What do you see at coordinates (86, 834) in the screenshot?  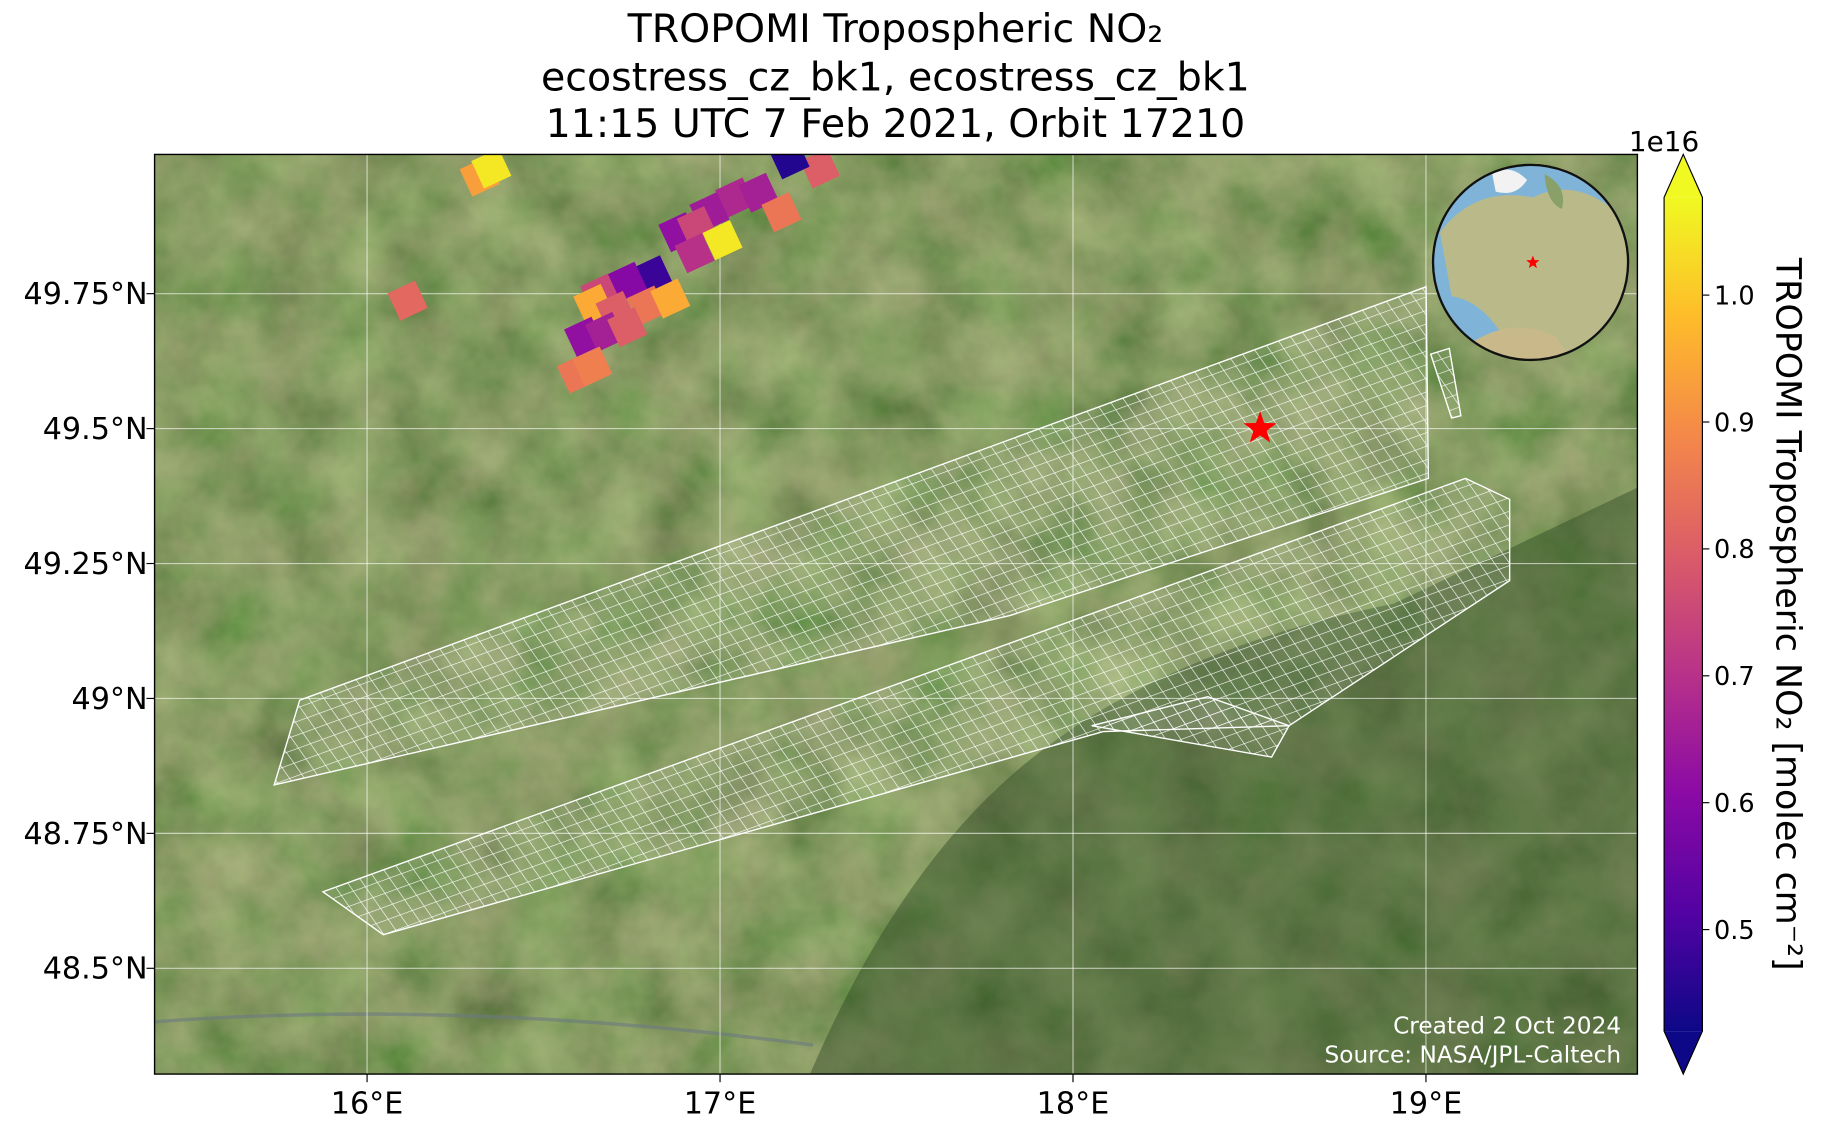 I see `y-tick-label: 48.75°N` at bounding box center [86, 834].